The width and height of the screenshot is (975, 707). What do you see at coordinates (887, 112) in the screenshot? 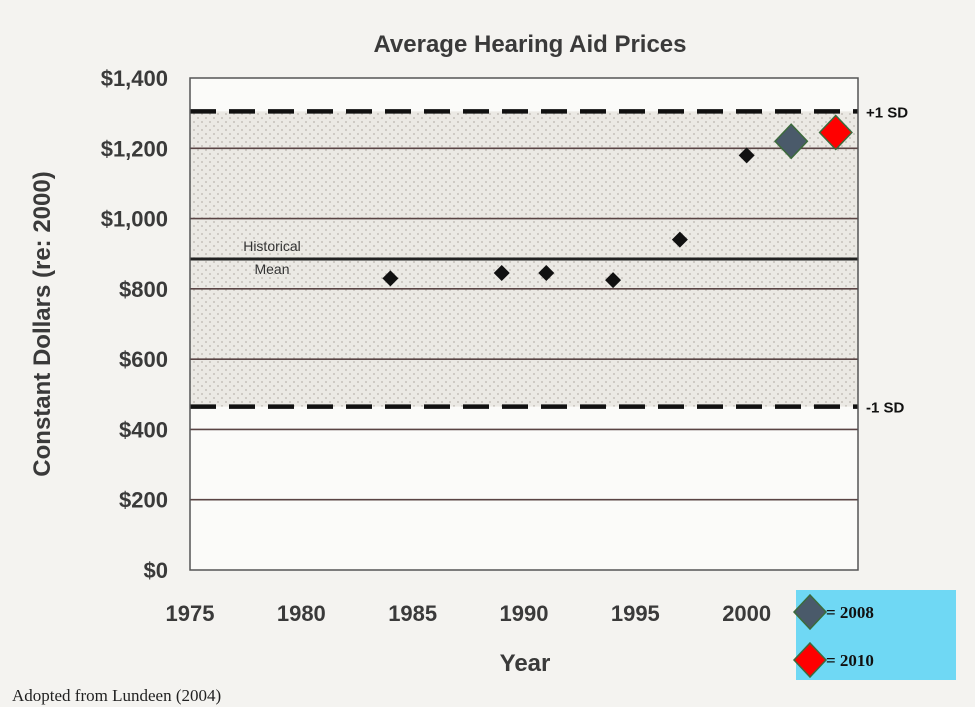
I see `sd-line-label: +1 SD` at bounding box center [887, 112].